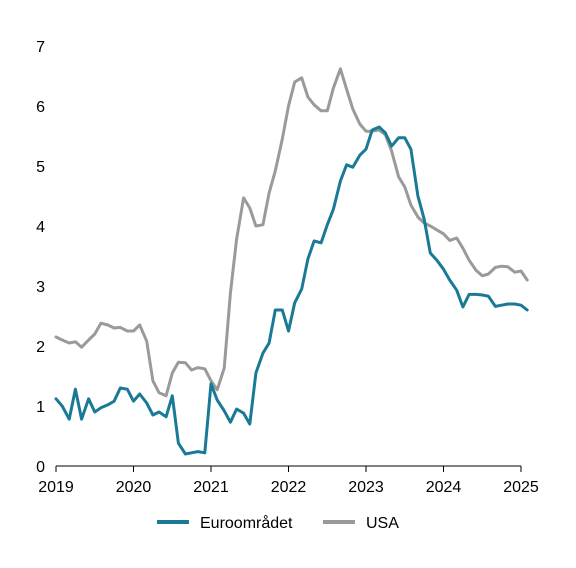 The image size is (576, 568). What do you see at coordinates (289, 487) in the screenshot?
I see `x-tick-label: 2022` at bounding box center [289, 487].